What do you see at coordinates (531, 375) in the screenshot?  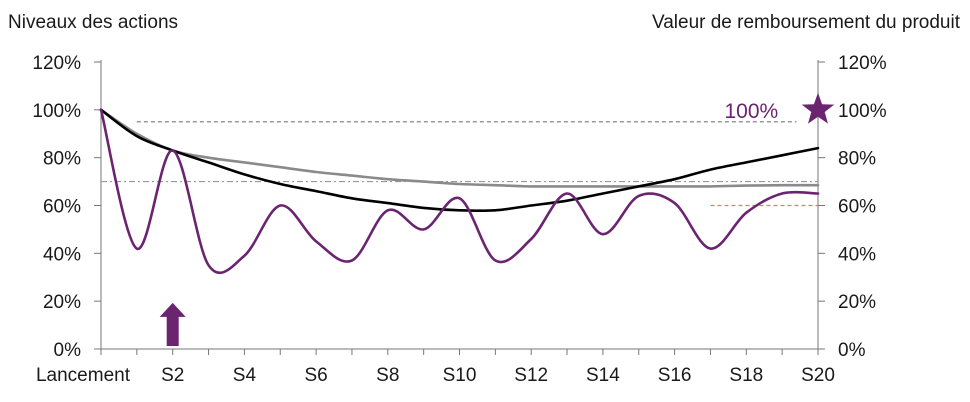 I see `x-tick-label: S12` at bounding box center [531, 375].